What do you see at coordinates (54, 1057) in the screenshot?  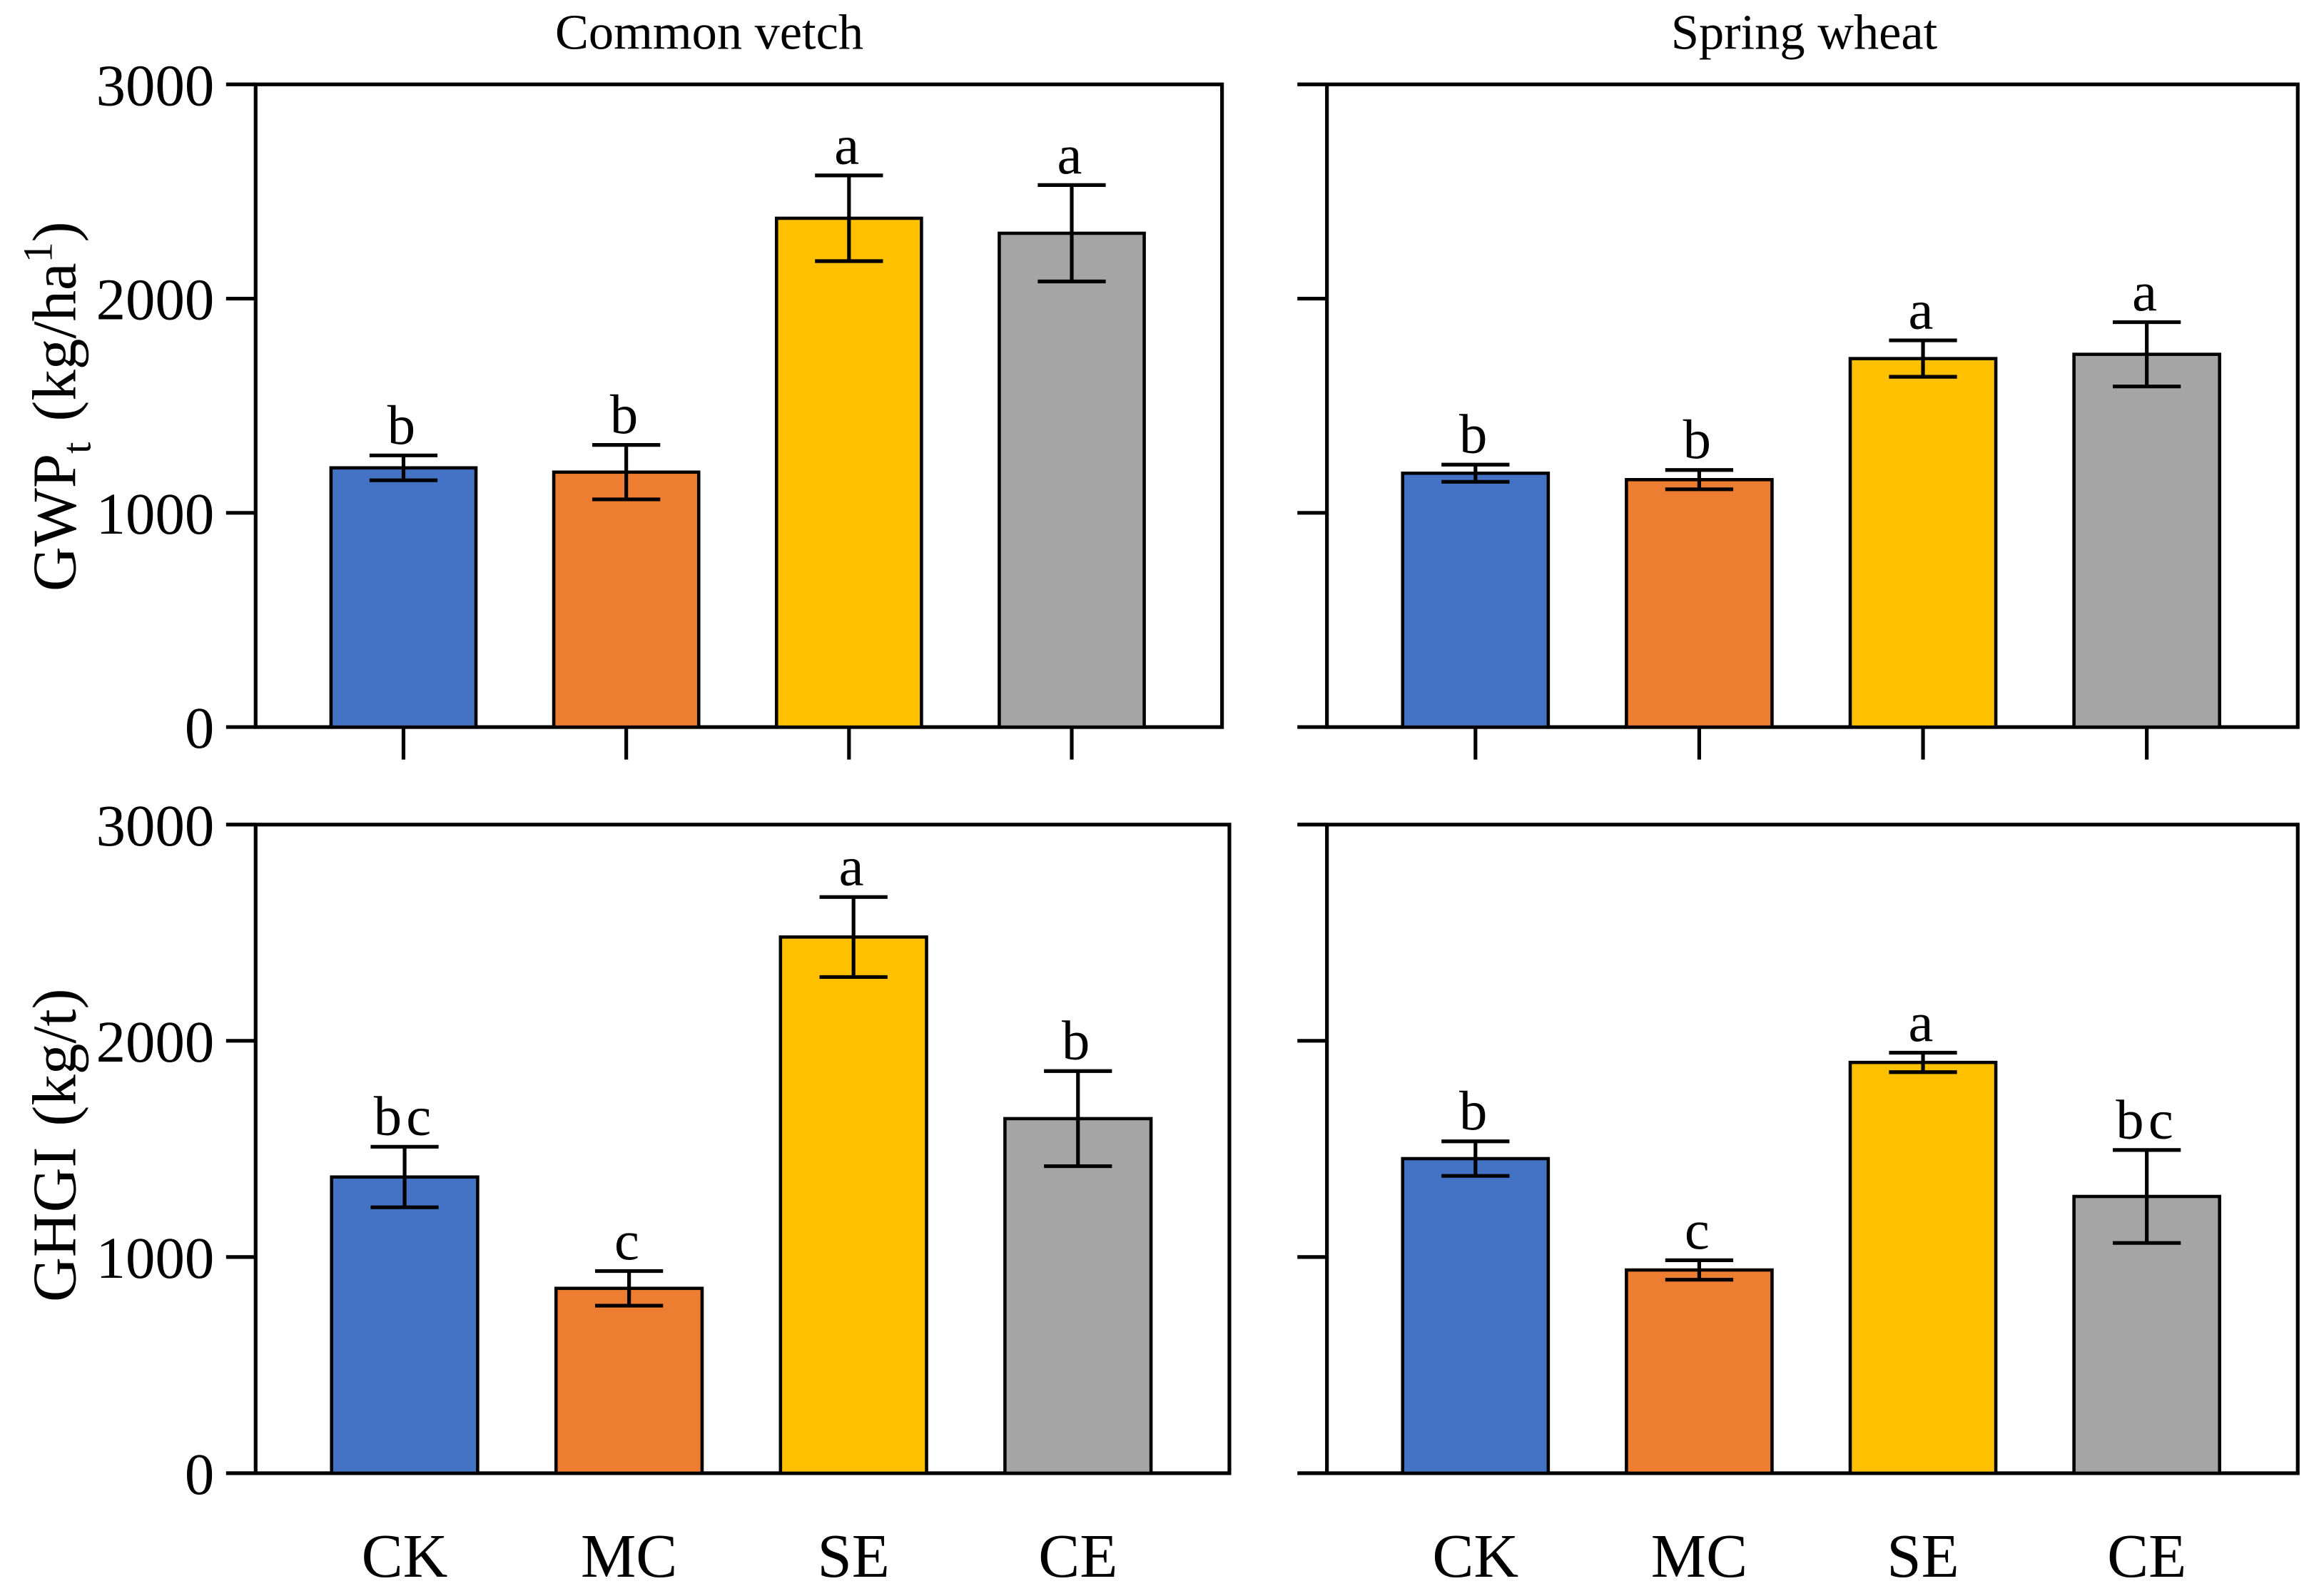 I see `y-axis-title-unit: (kg/t)` at bounding box center [54, 1057].